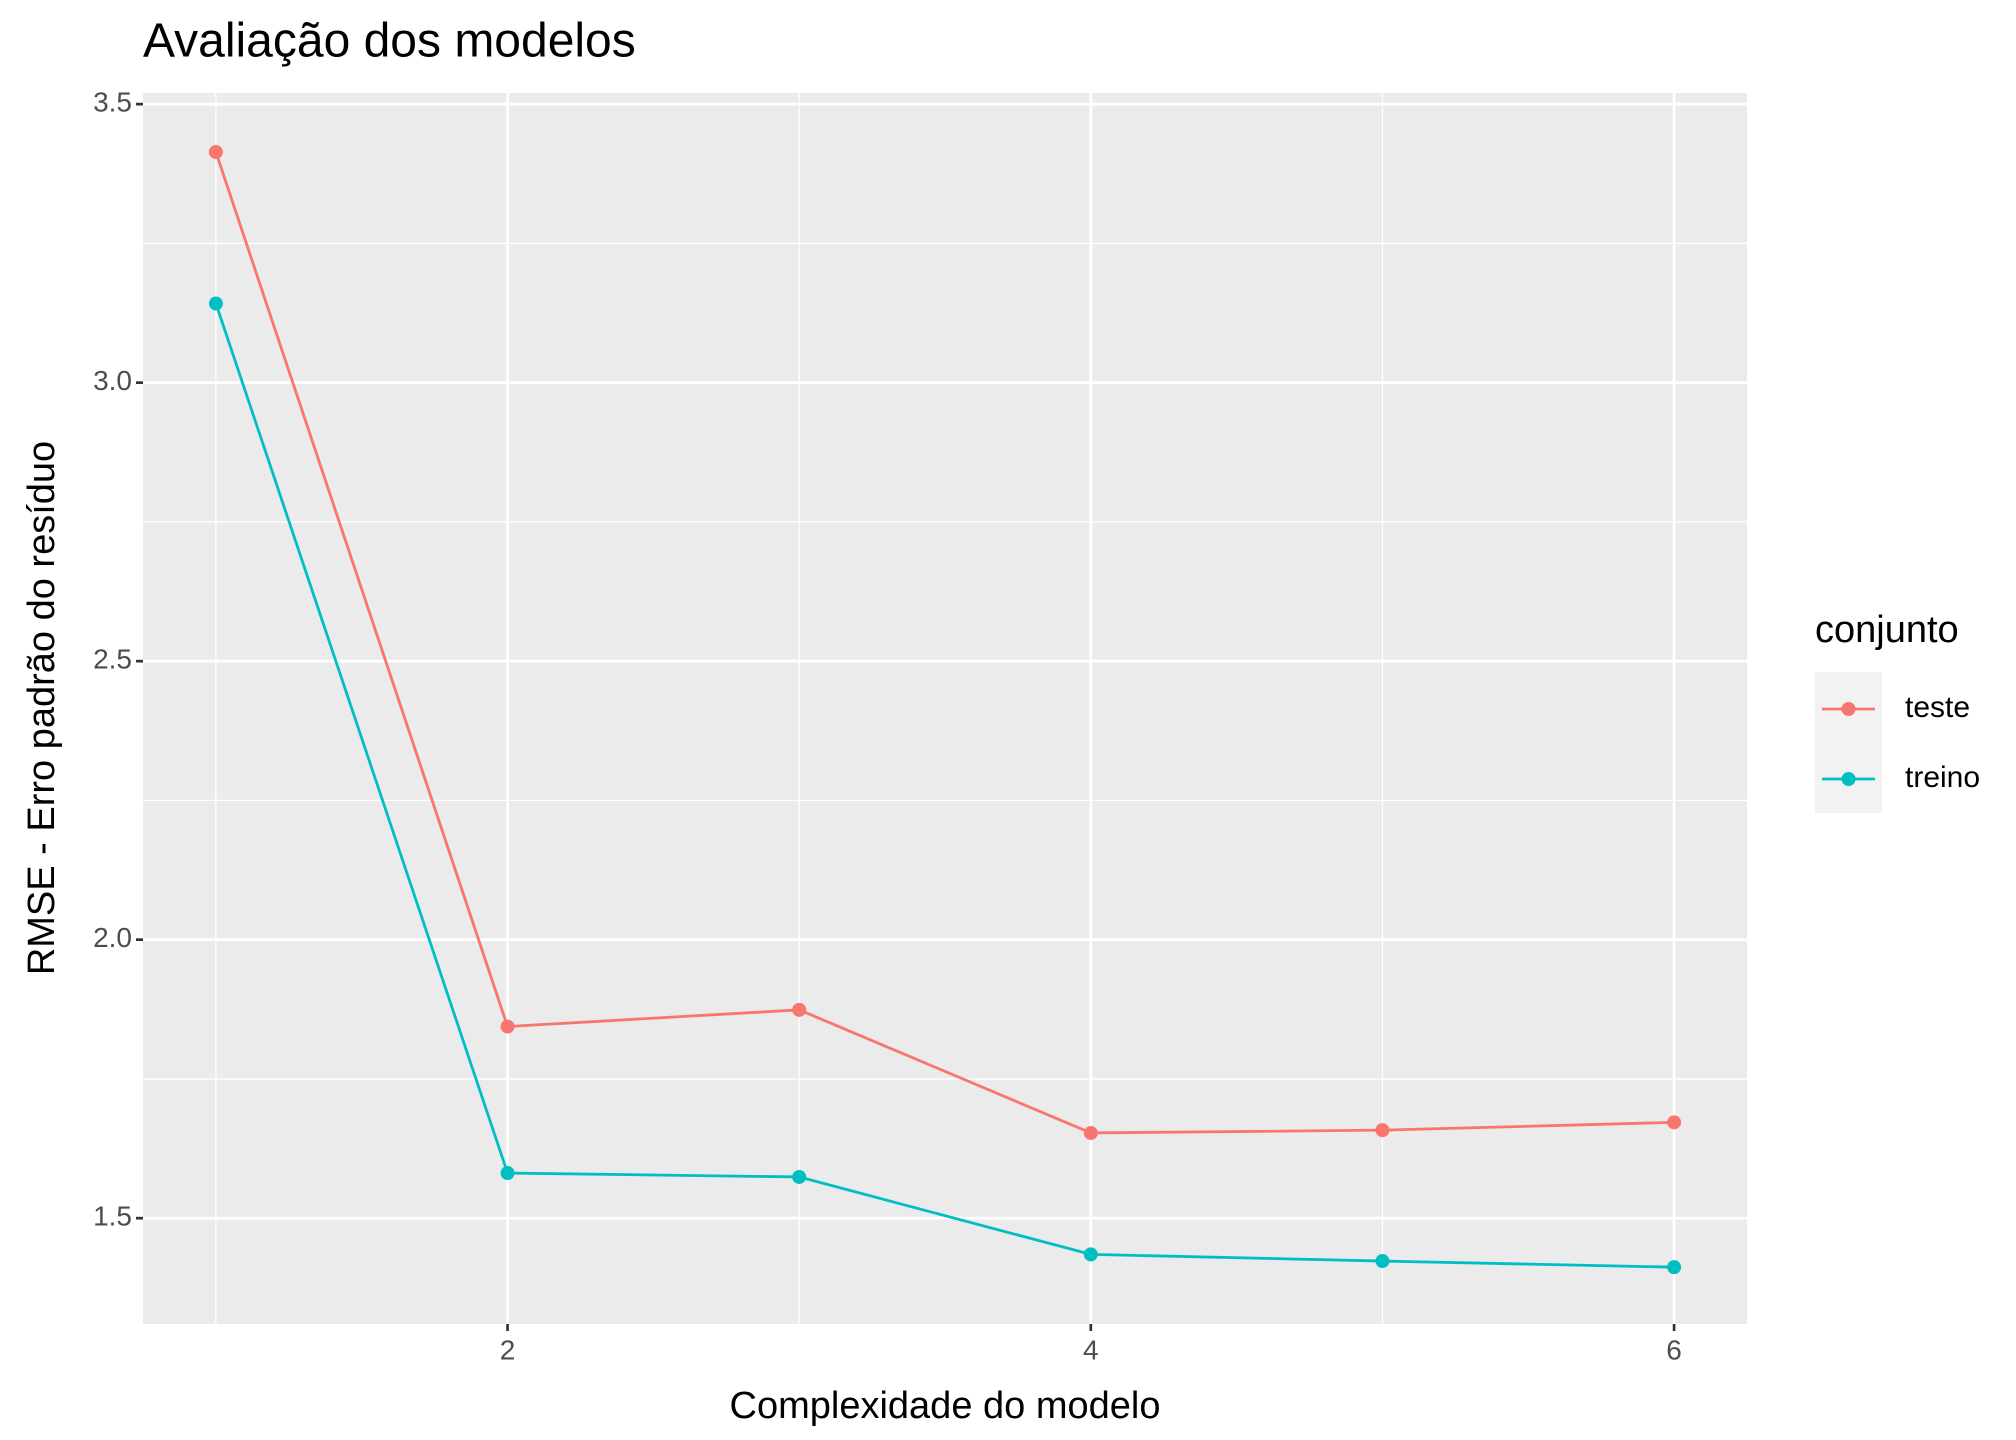  I want to click on y-tick-label: 3.5, so click(112, 102).